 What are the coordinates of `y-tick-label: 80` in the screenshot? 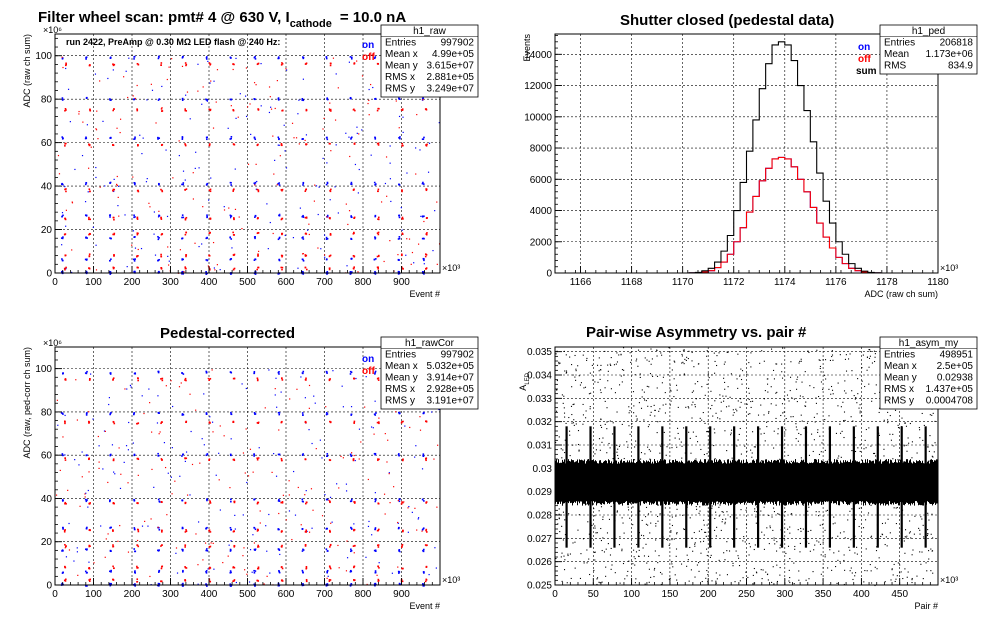 It's located at (47, 412).